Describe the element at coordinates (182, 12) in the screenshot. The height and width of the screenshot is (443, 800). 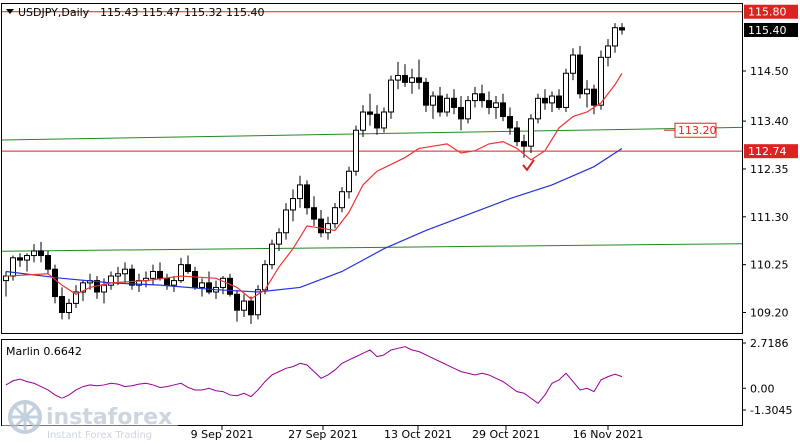
I see `ohlc-label: 115.43 115.47 115.32 115.40` at that location.